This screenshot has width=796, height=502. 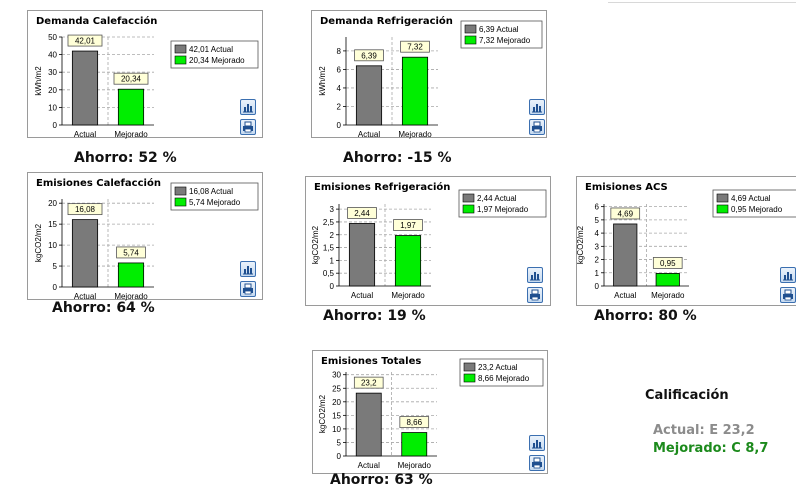 I want to click on chart-title: Demanda Refrigeración, so click(x=386, y=21).